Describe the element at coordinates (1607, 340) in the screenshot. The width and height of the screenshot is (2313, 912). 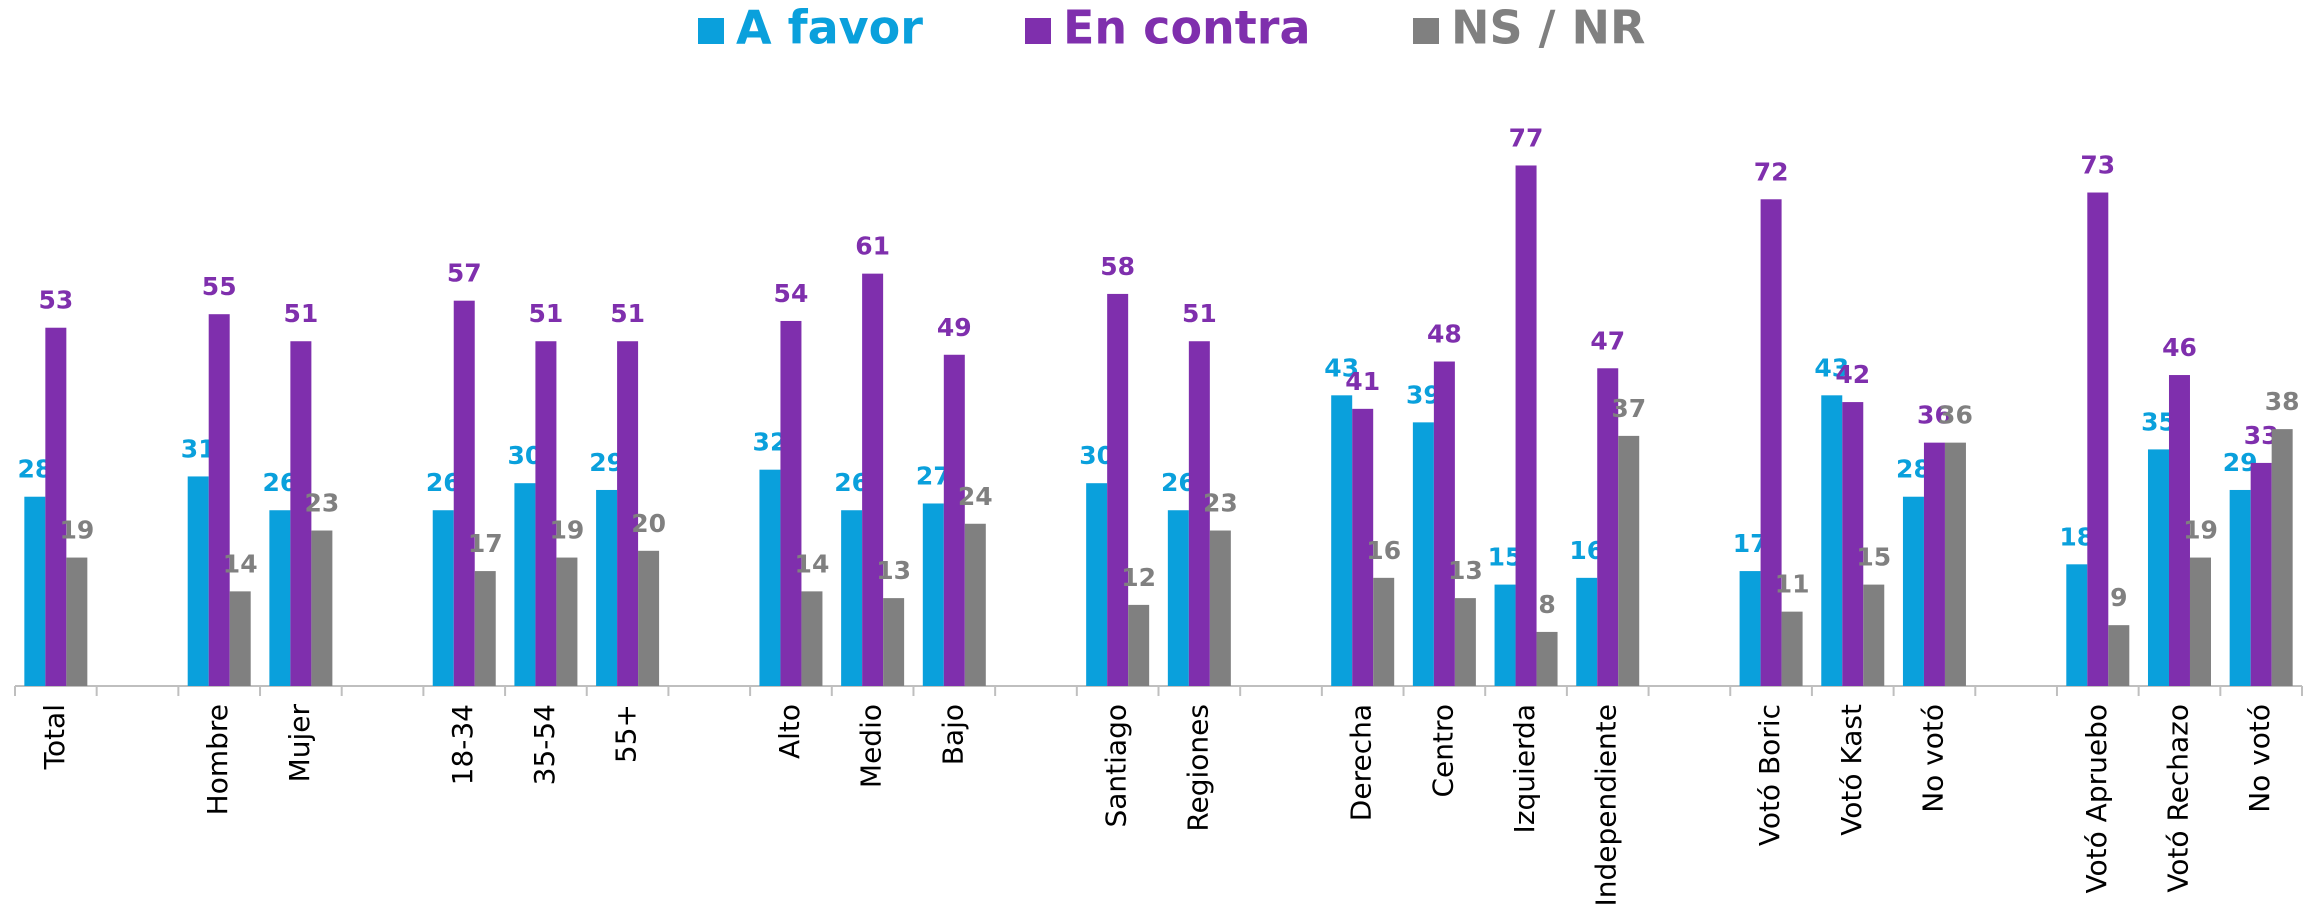
I see `data-label: 47` at that location.